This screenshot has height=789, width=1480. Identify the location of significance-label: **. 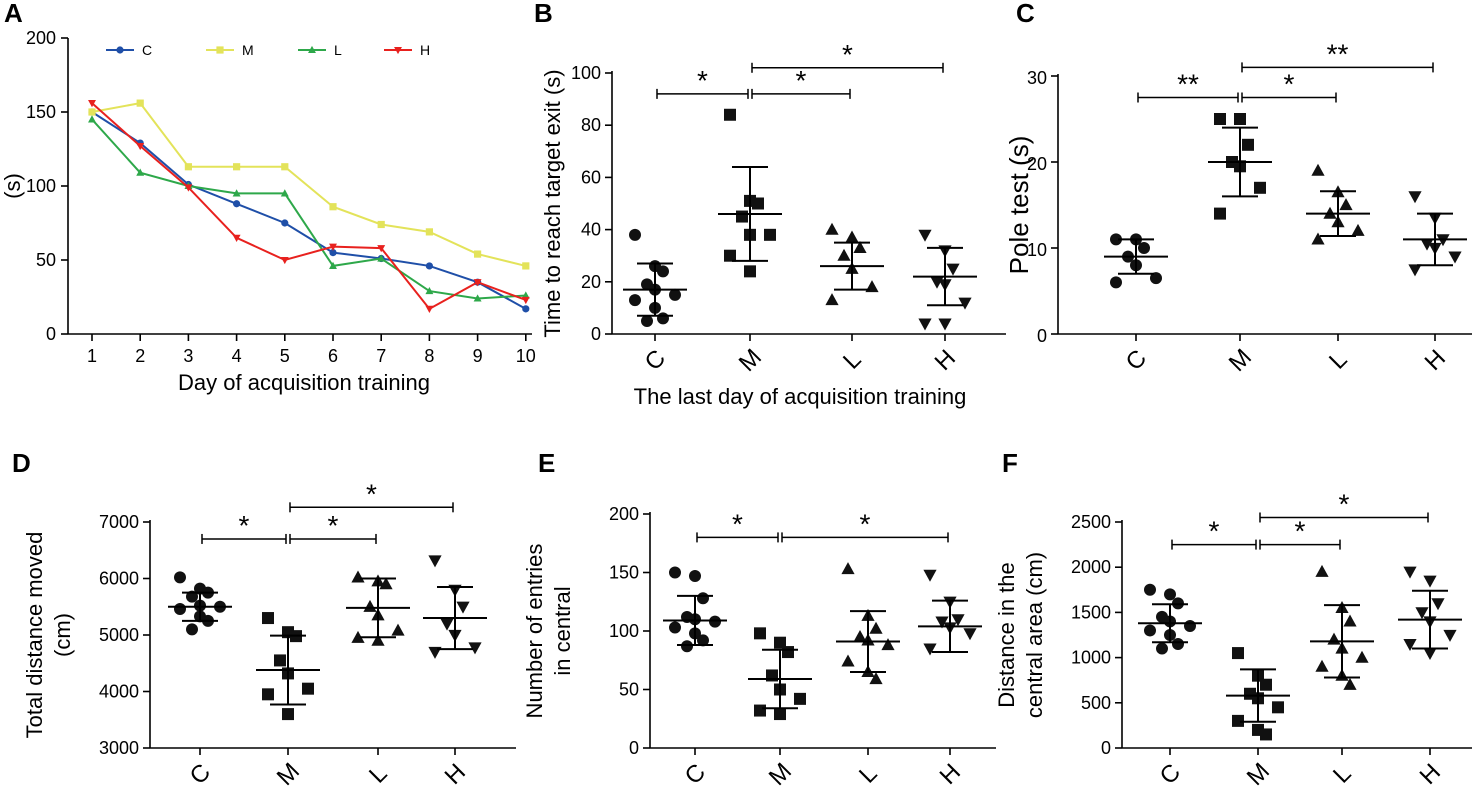
(1338, 53).